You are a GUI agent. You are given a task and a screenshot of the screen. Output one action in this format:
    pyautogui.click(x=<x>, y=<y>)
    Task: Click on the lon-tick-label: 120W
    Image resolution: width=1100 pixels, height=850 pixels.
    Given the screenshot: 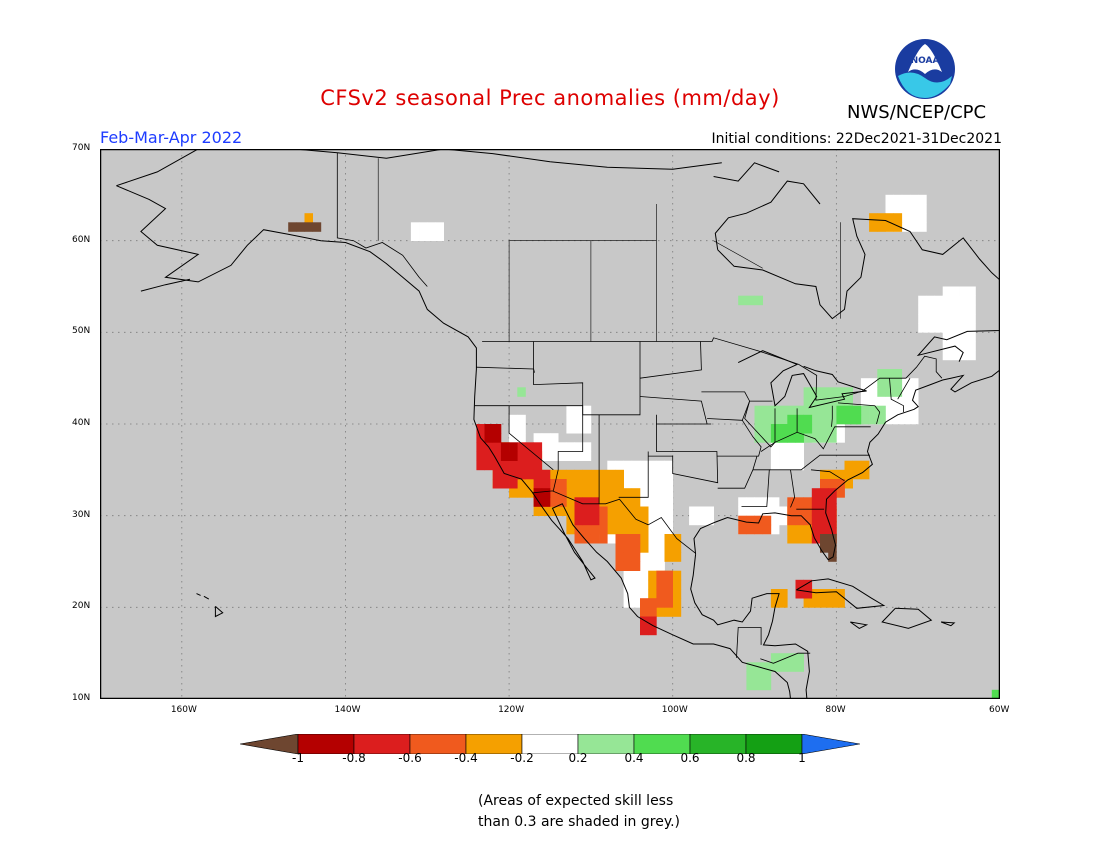 What is the action you would take?
    pyautogui.click(x=511, y=710)
    